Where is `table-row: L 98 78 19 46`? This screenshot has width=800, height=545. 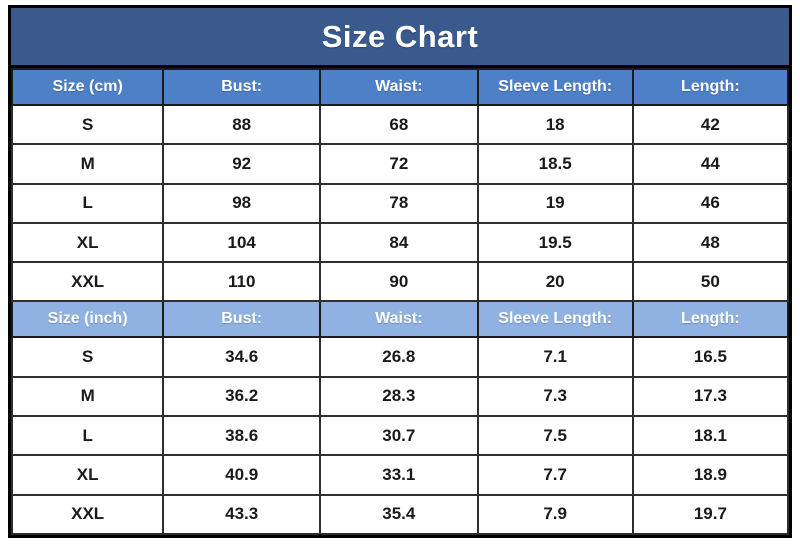
table-row: L 98 78 19 46 is located at coordinates (400, 203).